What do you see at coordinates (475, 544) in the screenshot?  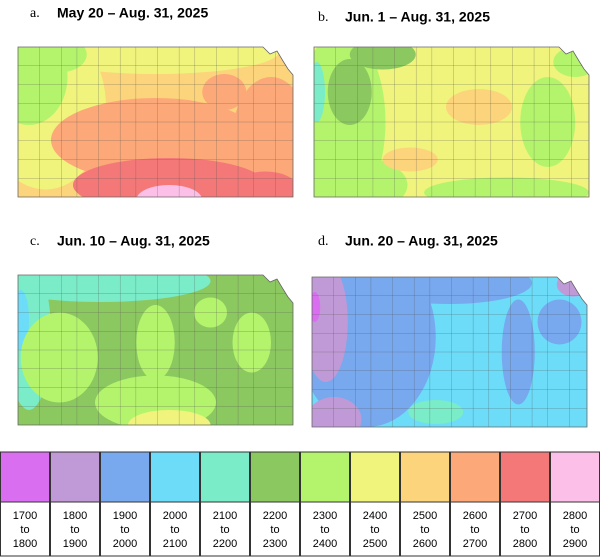 I see `legend-to: 2700` at bounding box center [475, 544].